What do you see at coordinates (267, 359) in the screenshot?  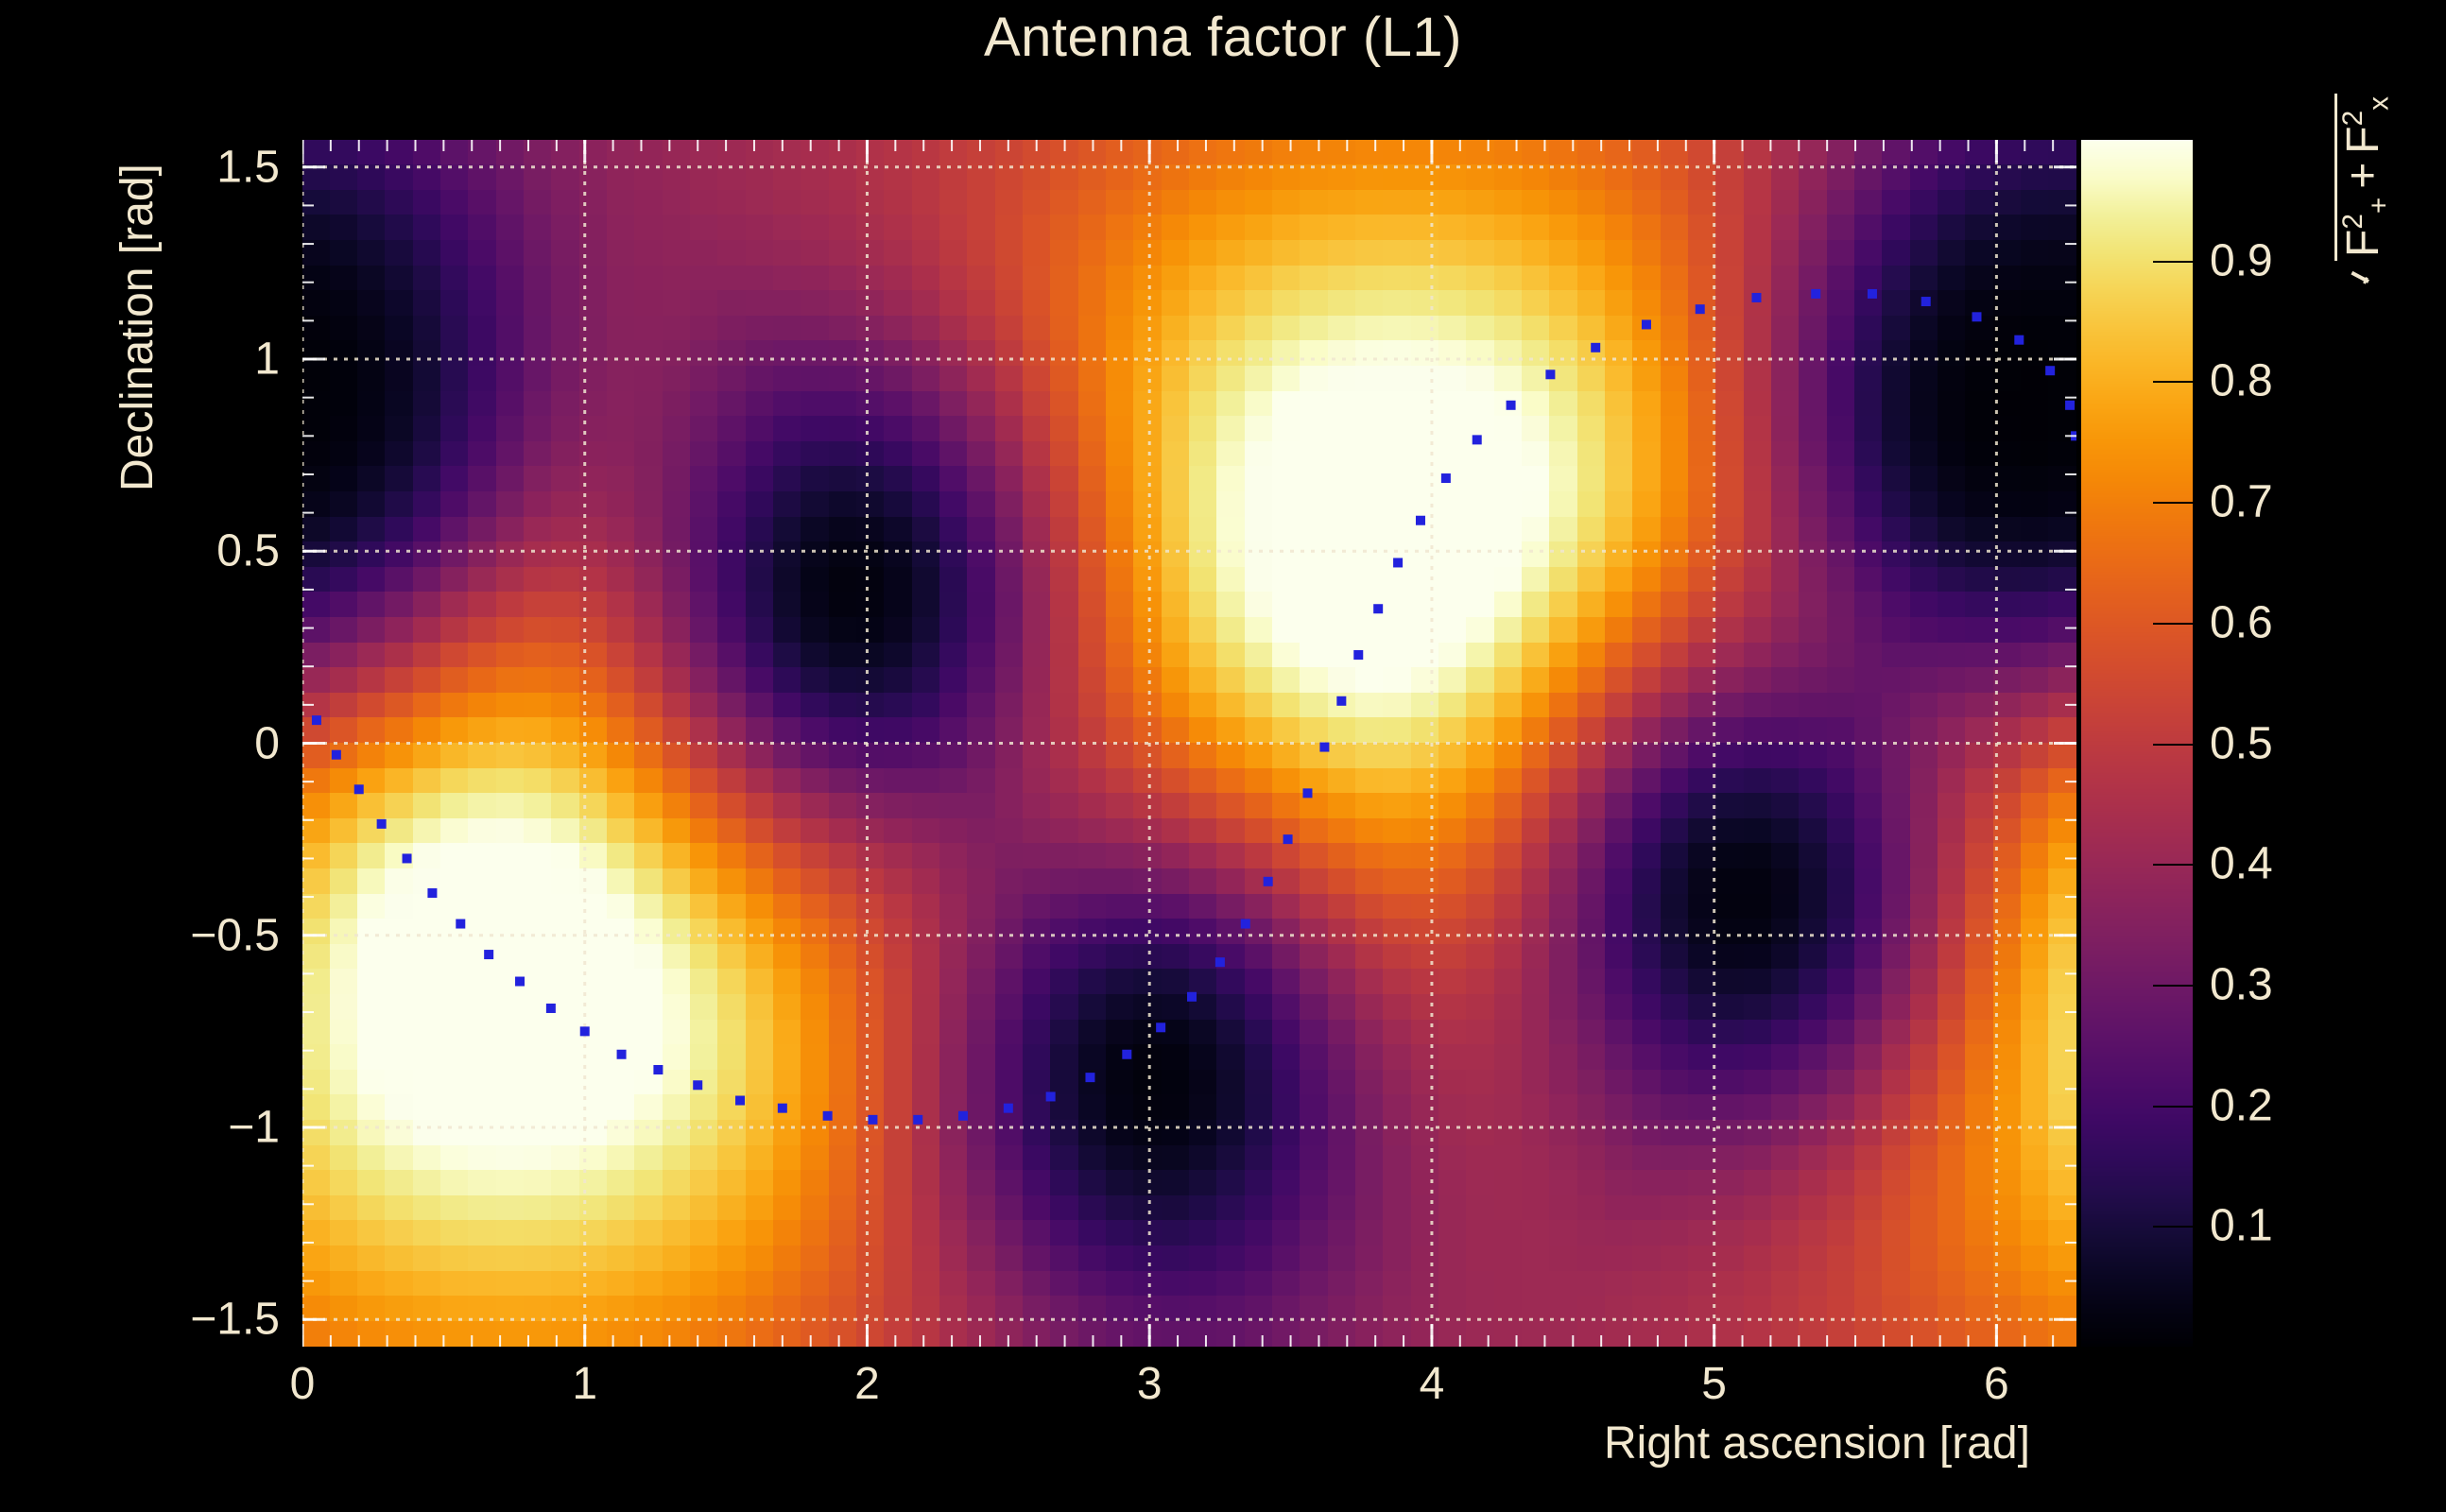 I see `y-tick-label: 1` at bounding box center [267, 359].